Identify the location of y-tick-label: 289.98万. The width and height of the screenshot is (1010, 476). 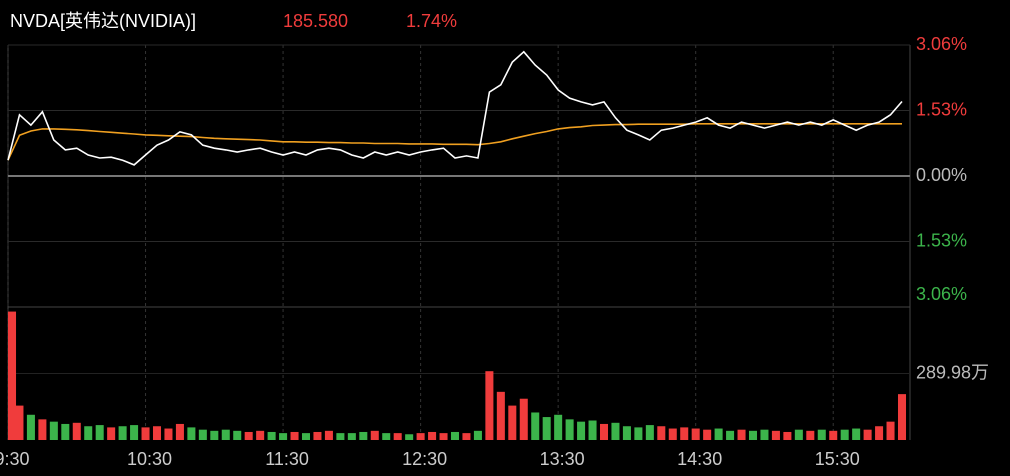
(952, 372).